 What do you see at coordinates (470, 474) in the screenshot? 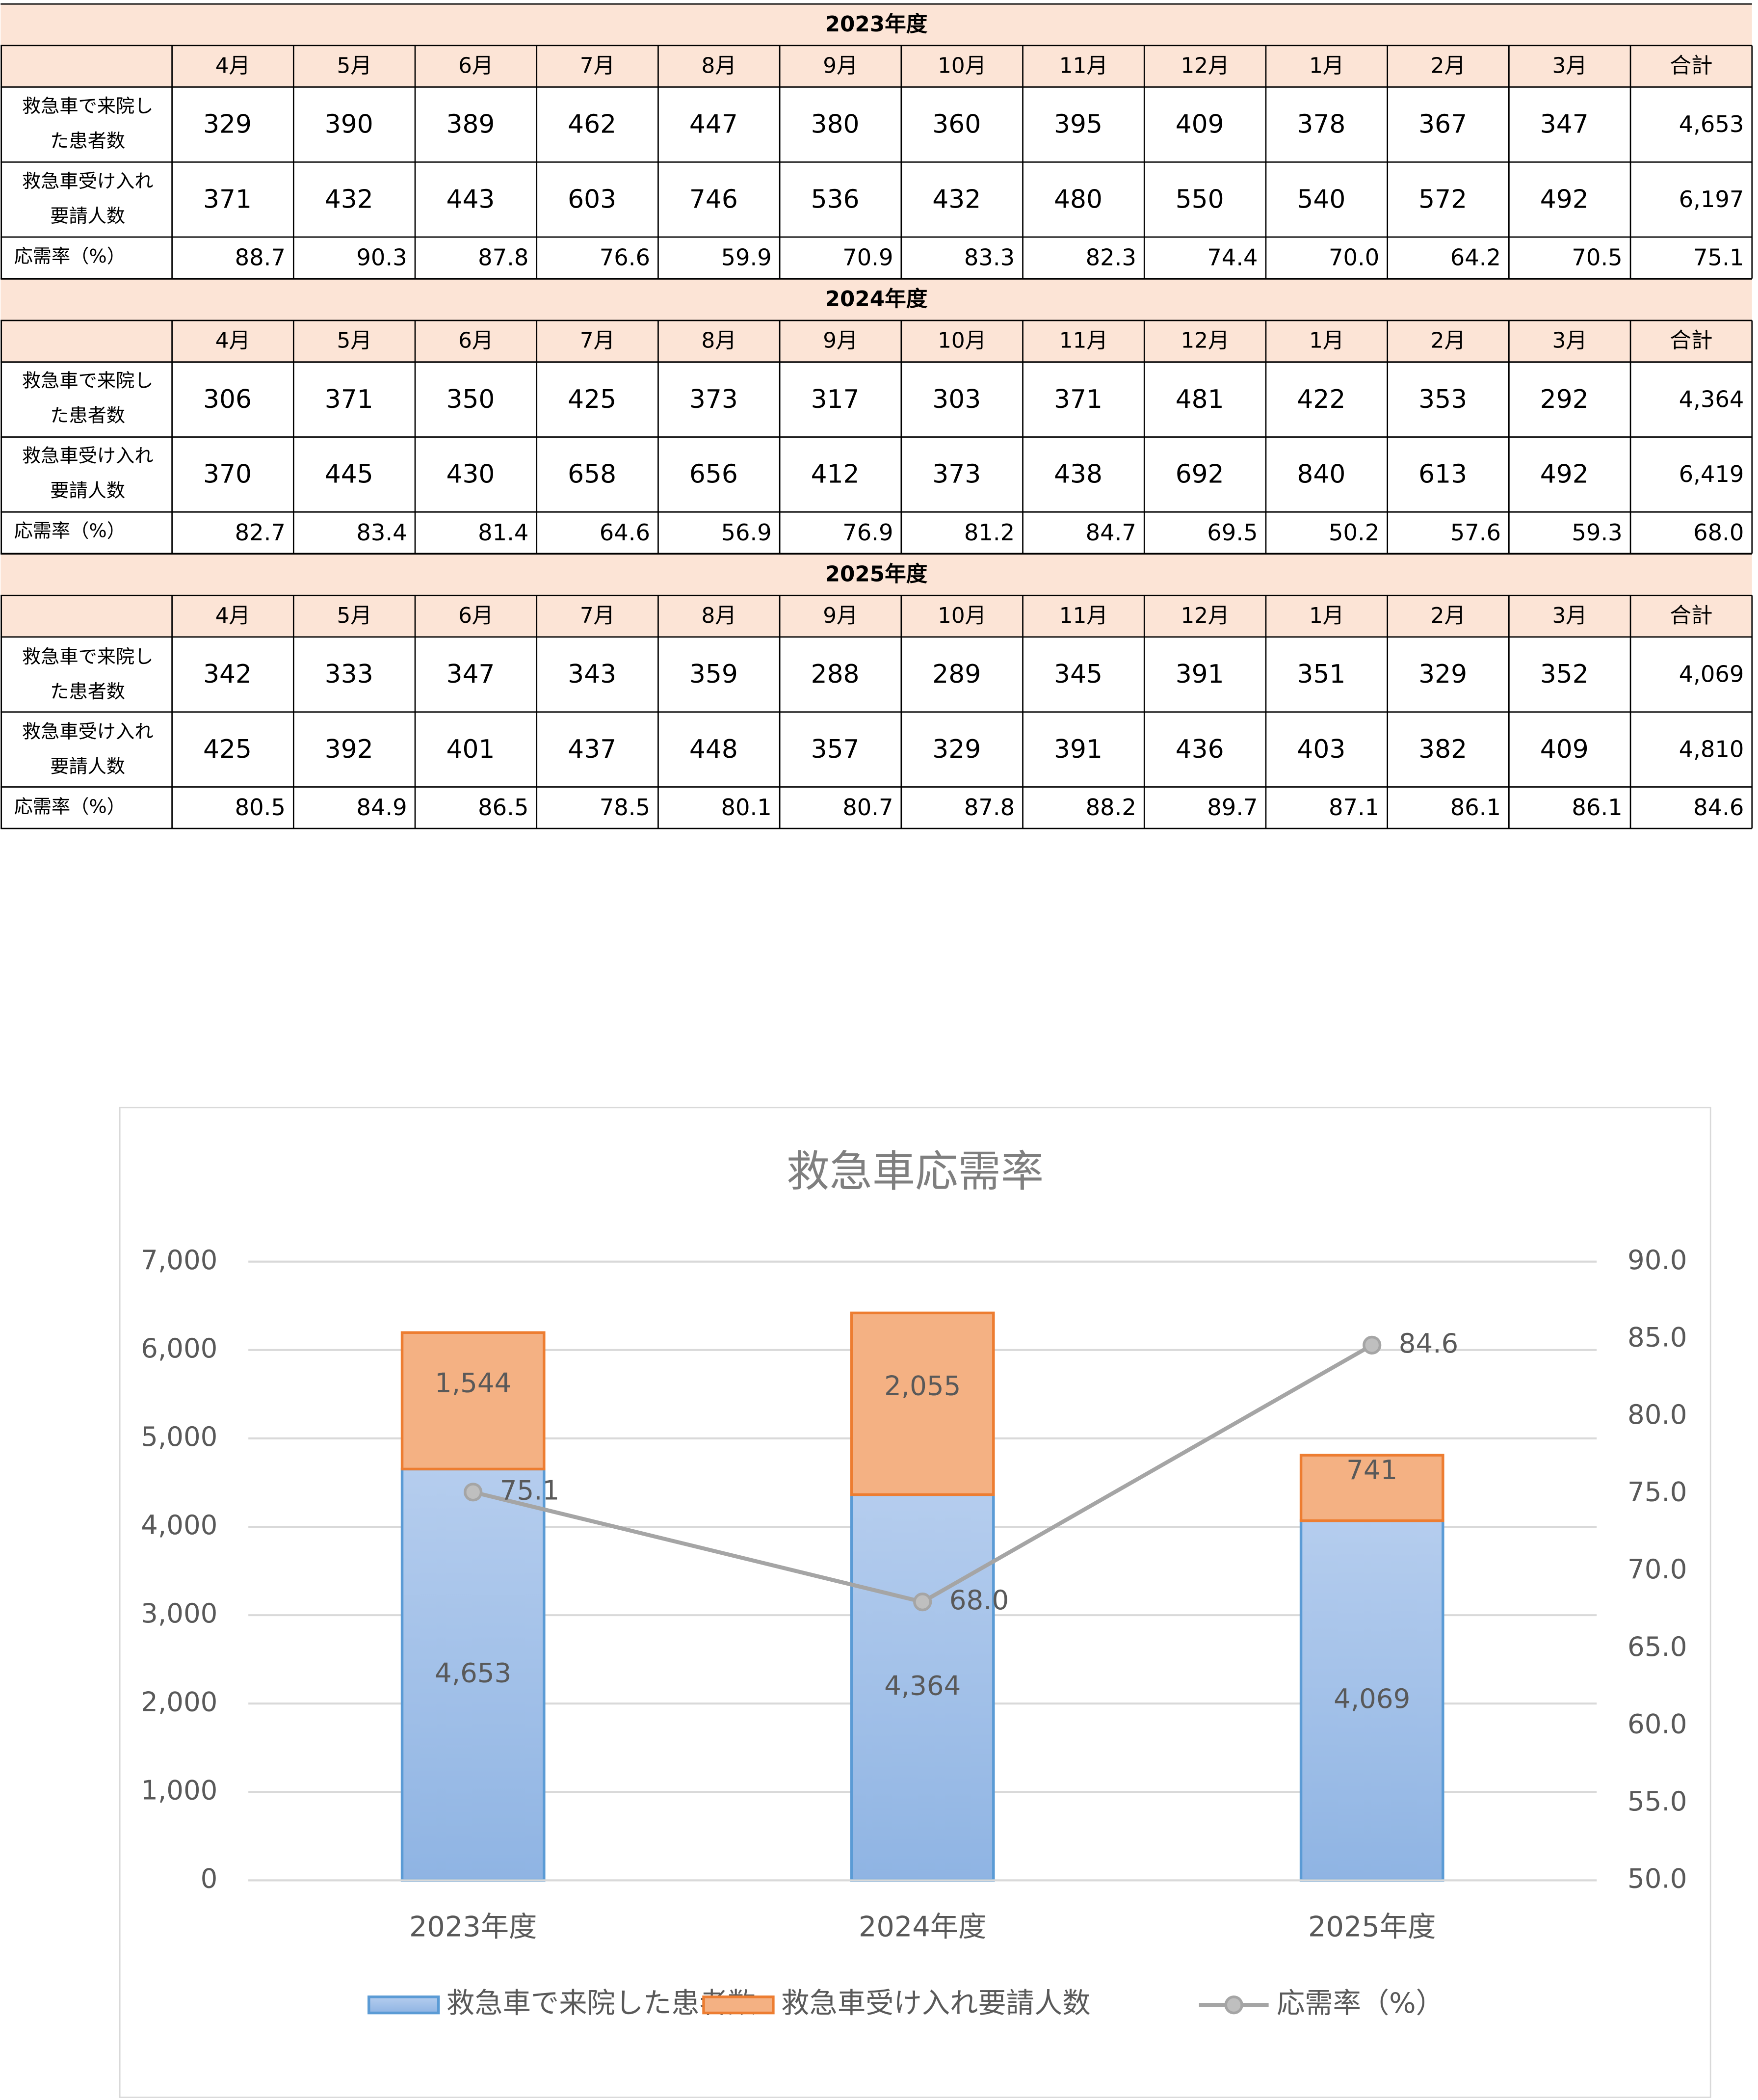
I see `cell: 430` at bounding box center [470, 474].